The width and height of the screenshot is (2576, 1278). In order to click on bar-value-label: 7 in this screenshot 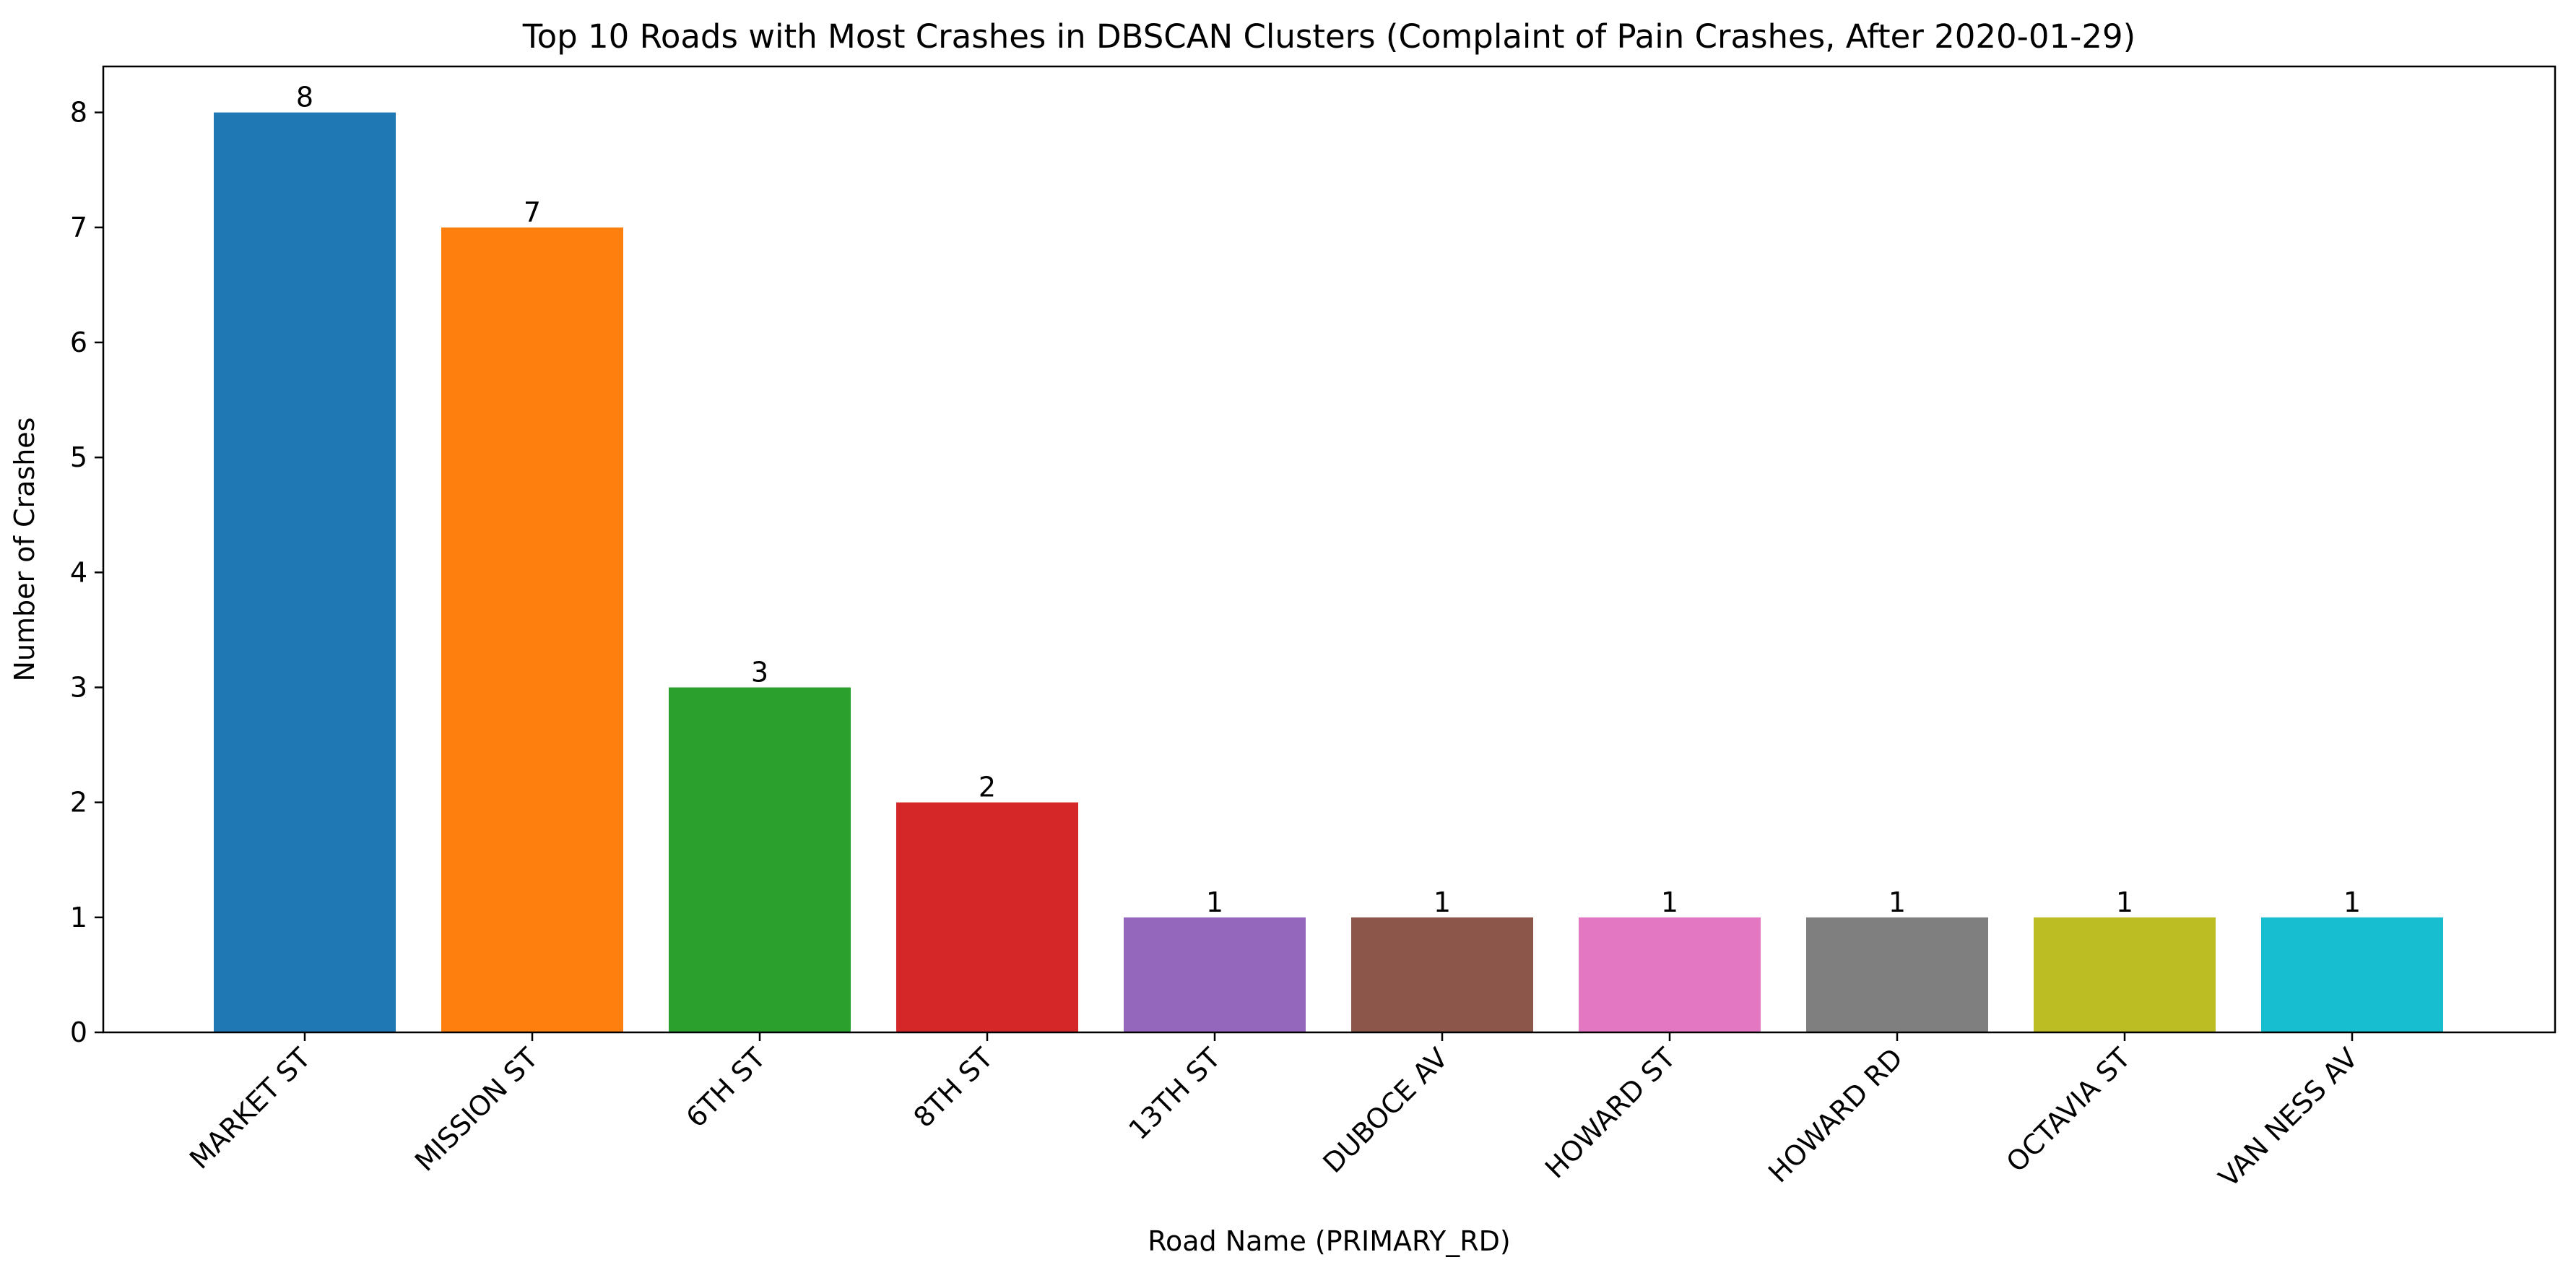, I will do `click(532, 213)`.